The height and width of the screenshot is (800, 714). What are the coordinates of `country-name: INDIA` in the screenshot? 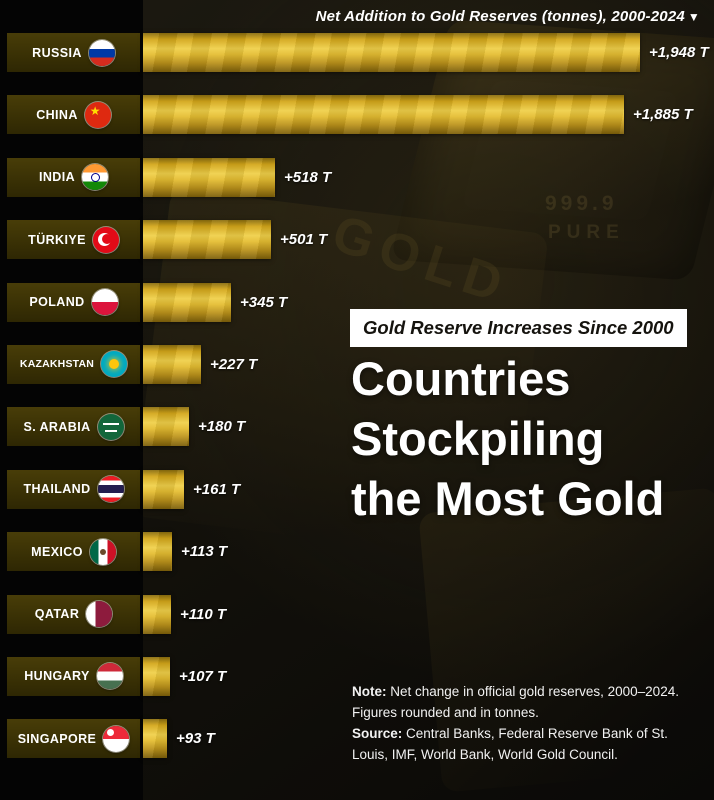 It's located at (57, 177).